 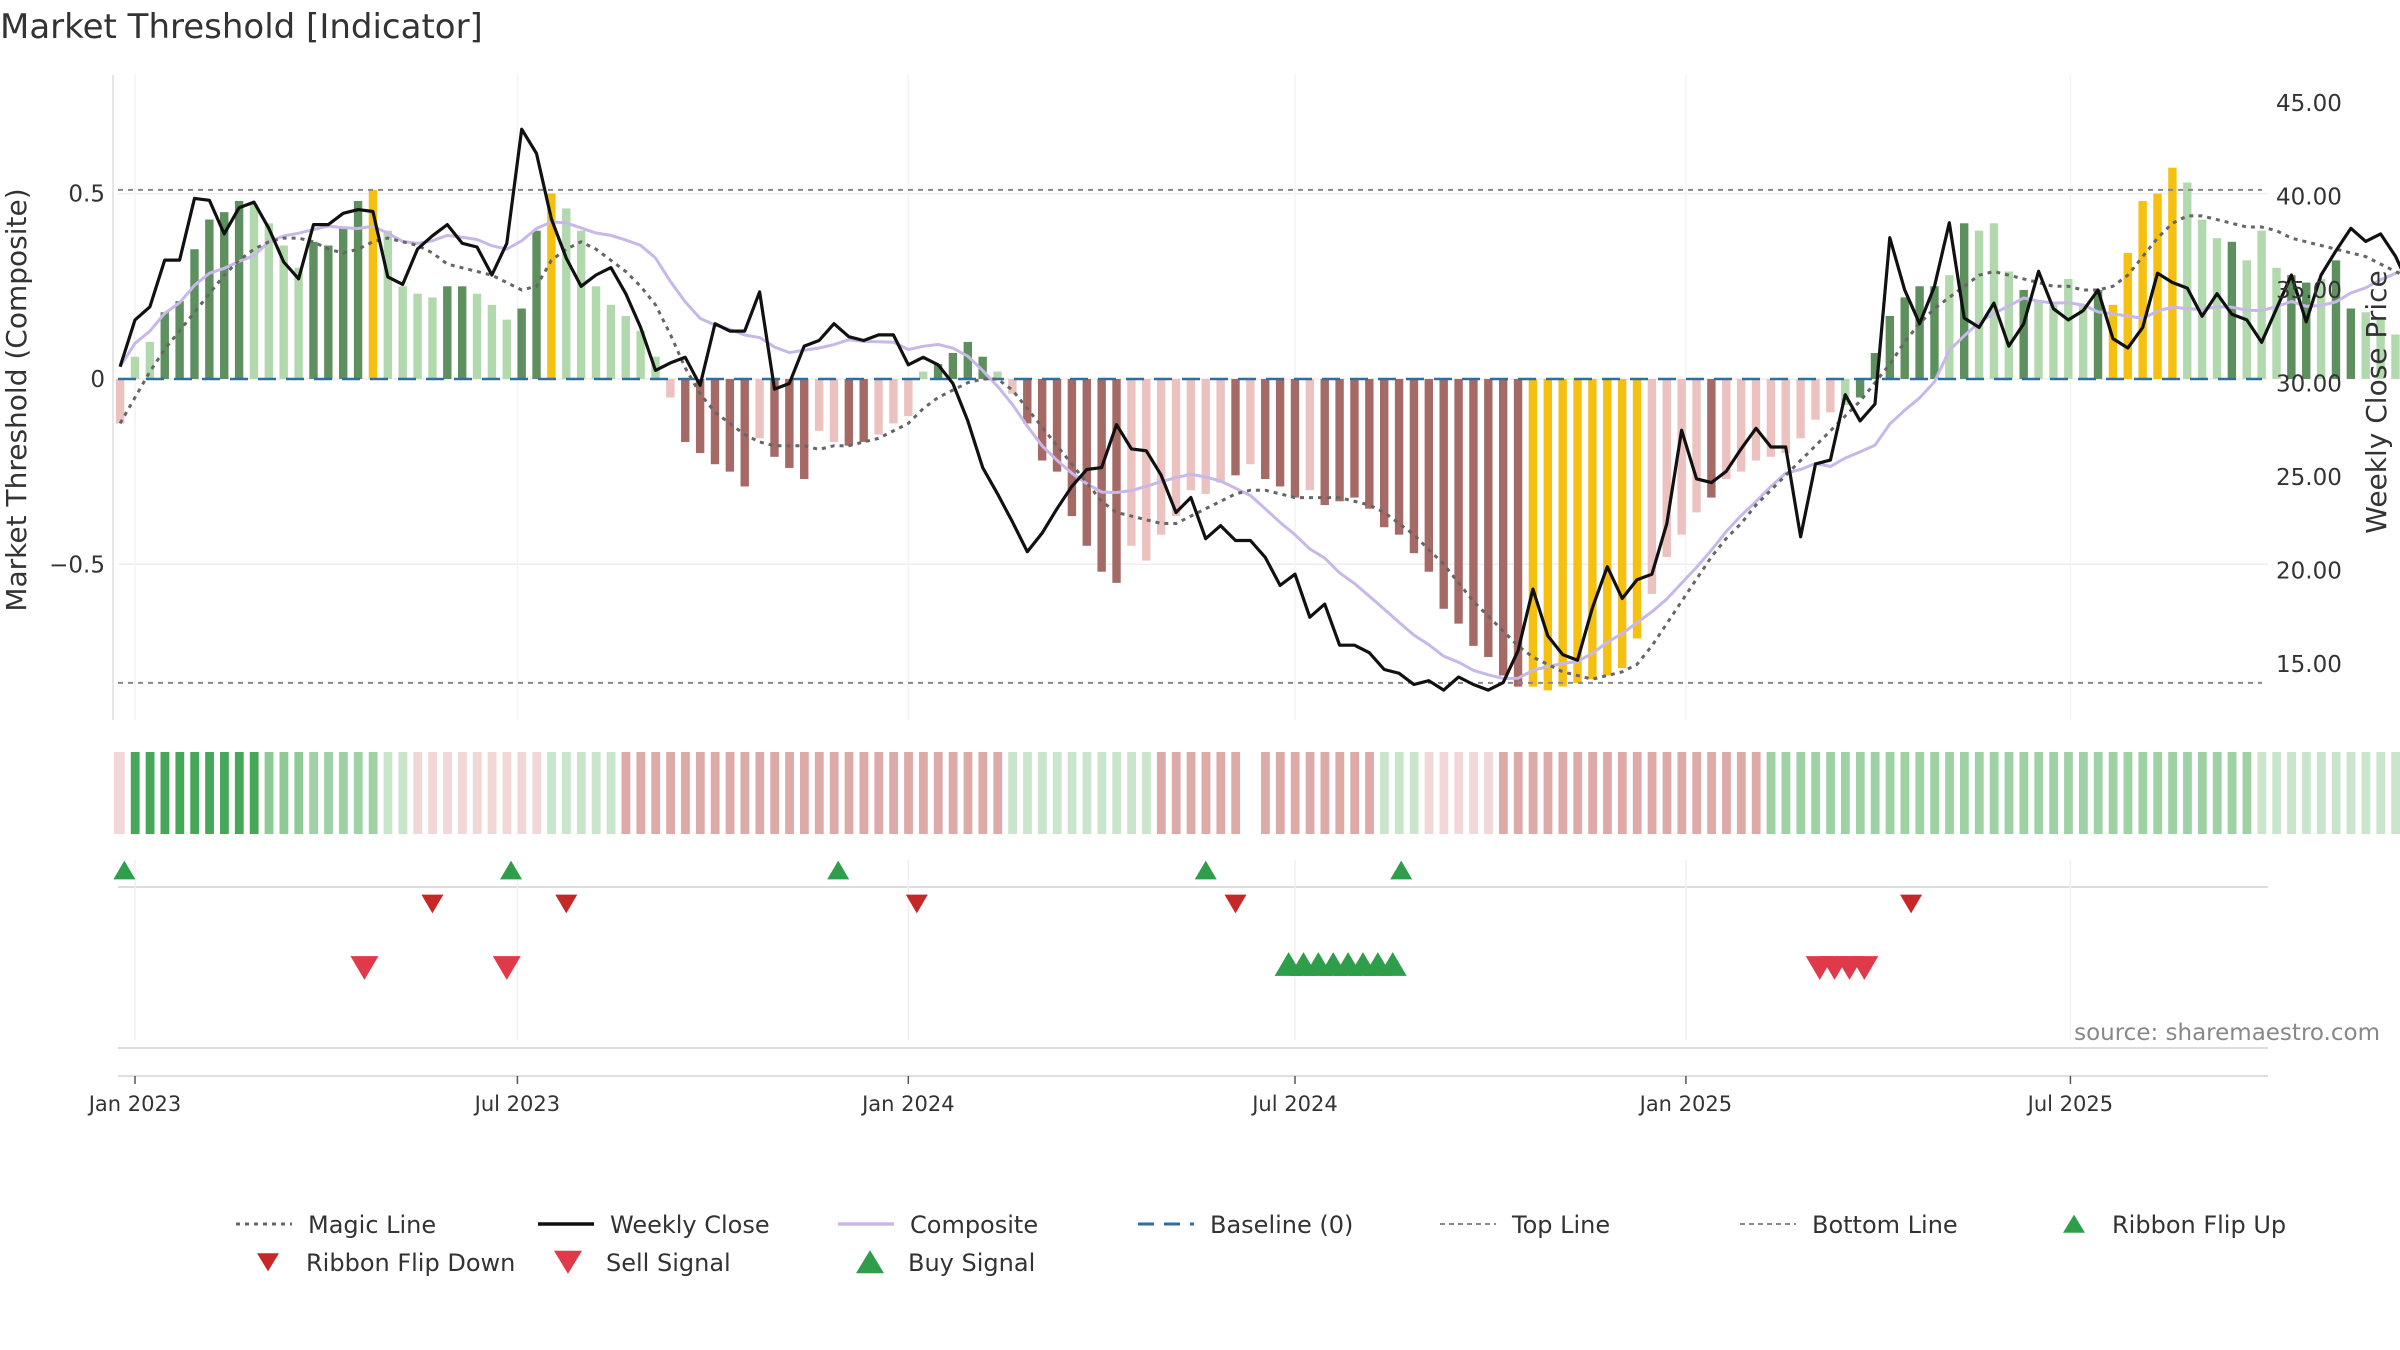 I want to click on ribbon-flip-up-marker, so click(x=511, y=870).